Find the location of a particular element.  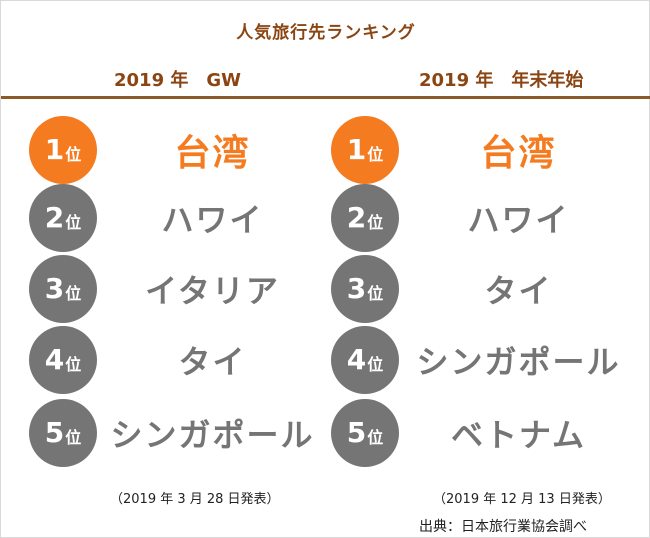

page-title: 人気旅行先ランキング is located at coordinates (326, 33).